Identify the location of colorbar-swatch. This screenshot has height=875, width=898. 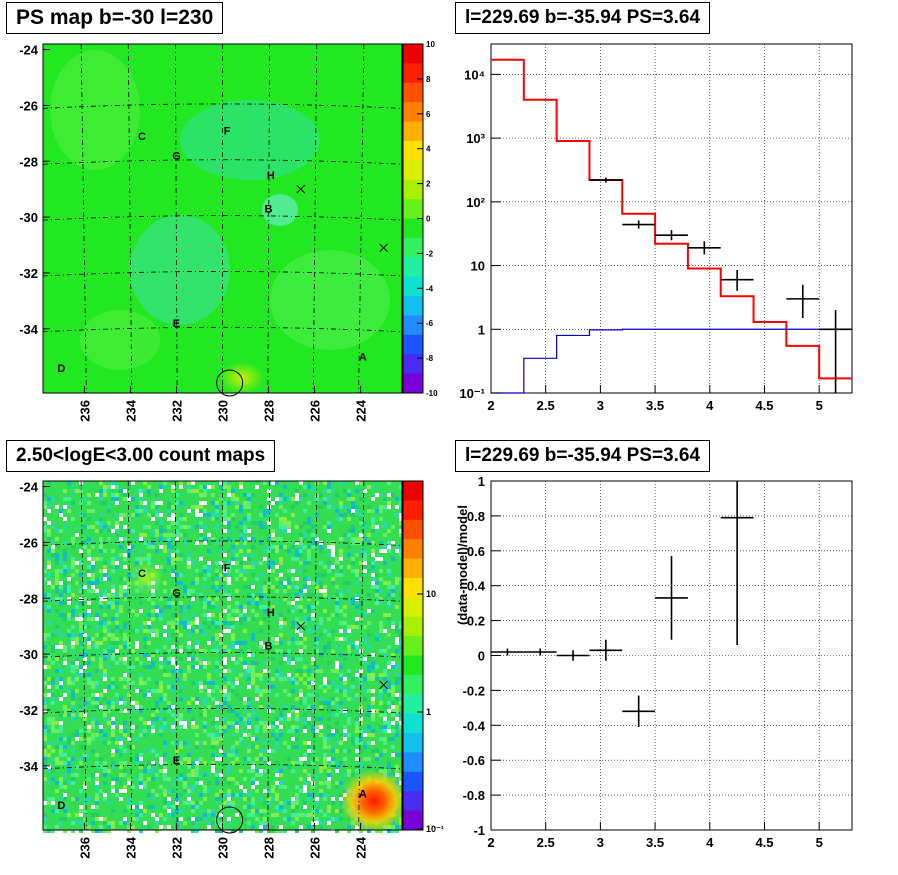
(413, 364).